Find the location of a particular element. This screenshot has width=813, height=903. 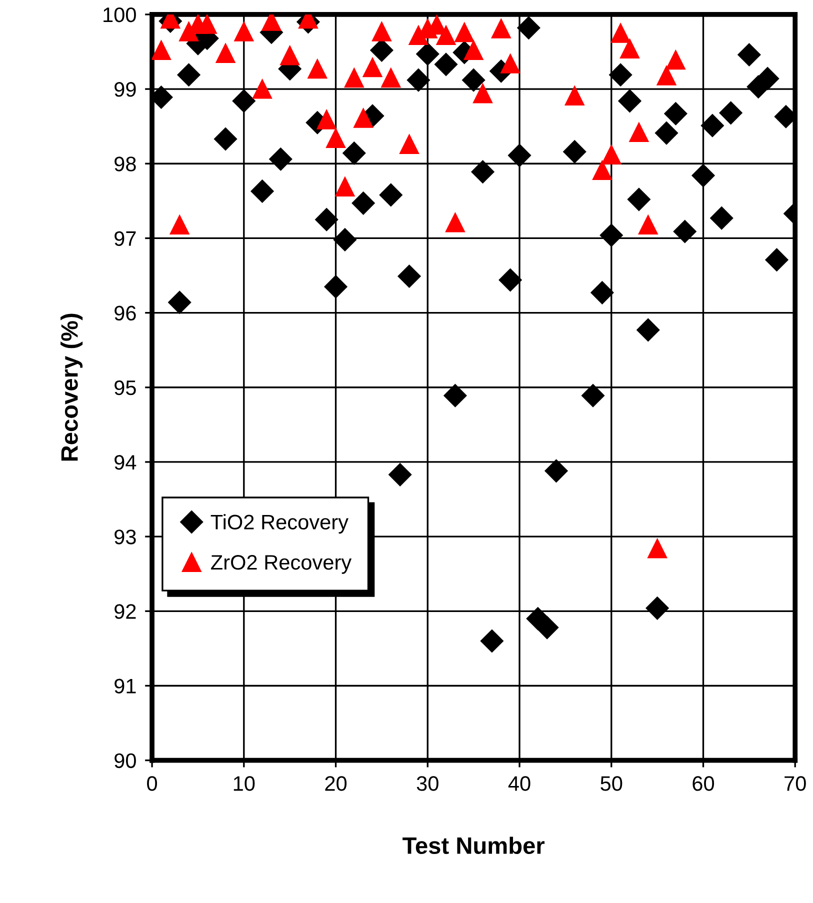

legend-label: ZrO2 Recovery is located at coordinates (281, 564).